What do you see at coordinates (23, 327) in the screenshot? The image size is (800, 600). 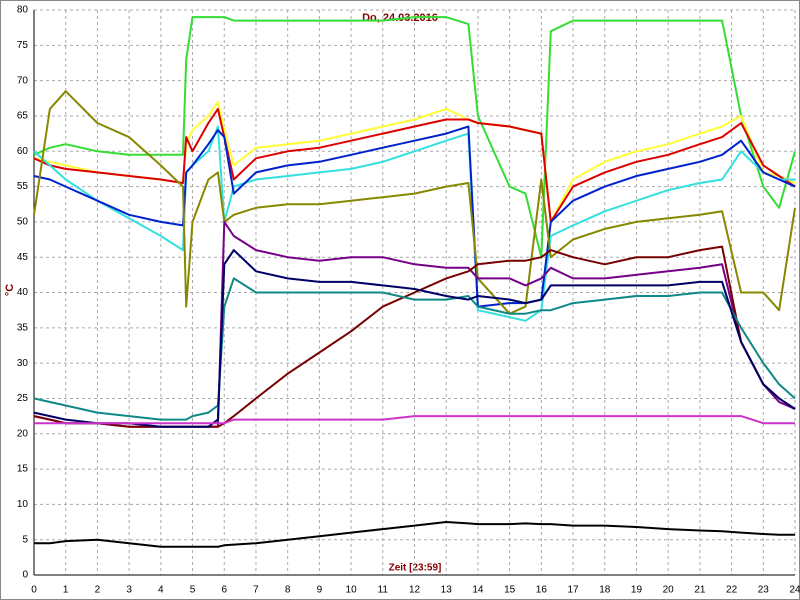 I see `y-tick-label: 35` at bounding box center [23, 327].